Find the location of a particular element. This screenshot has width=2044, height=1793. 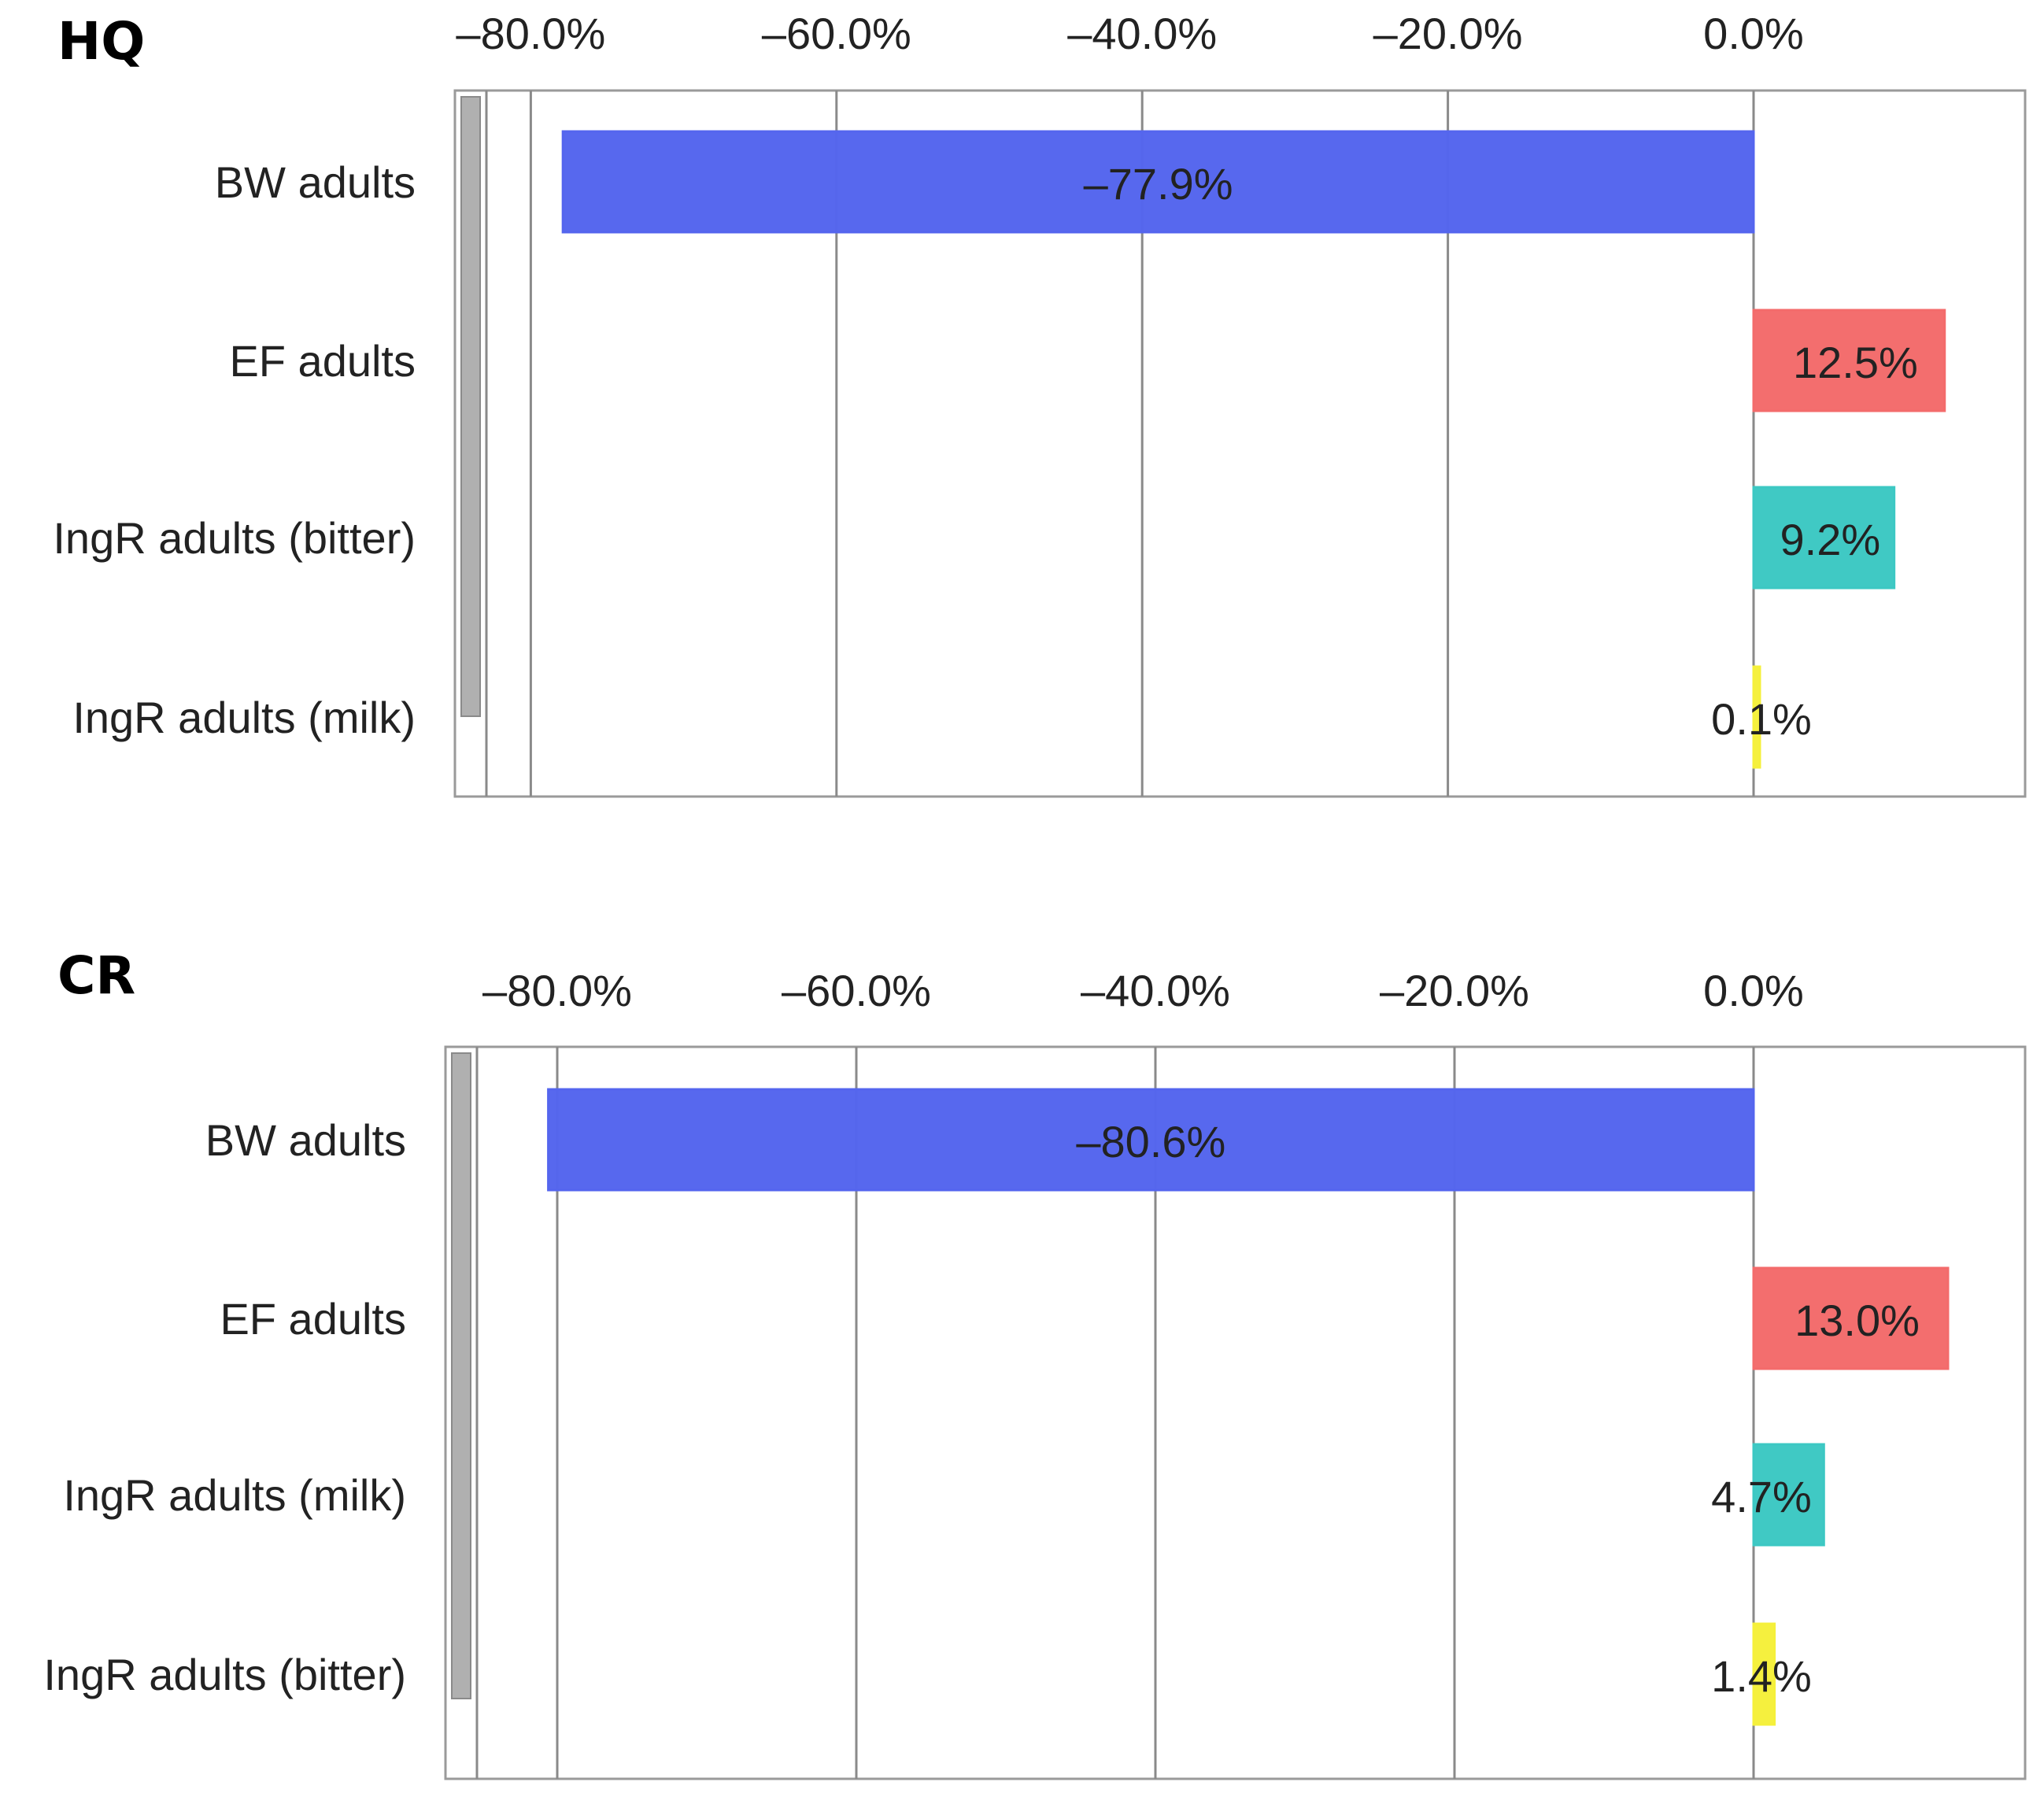

bar-value-label: 13.0% is located at coordinates (1857, 1320).